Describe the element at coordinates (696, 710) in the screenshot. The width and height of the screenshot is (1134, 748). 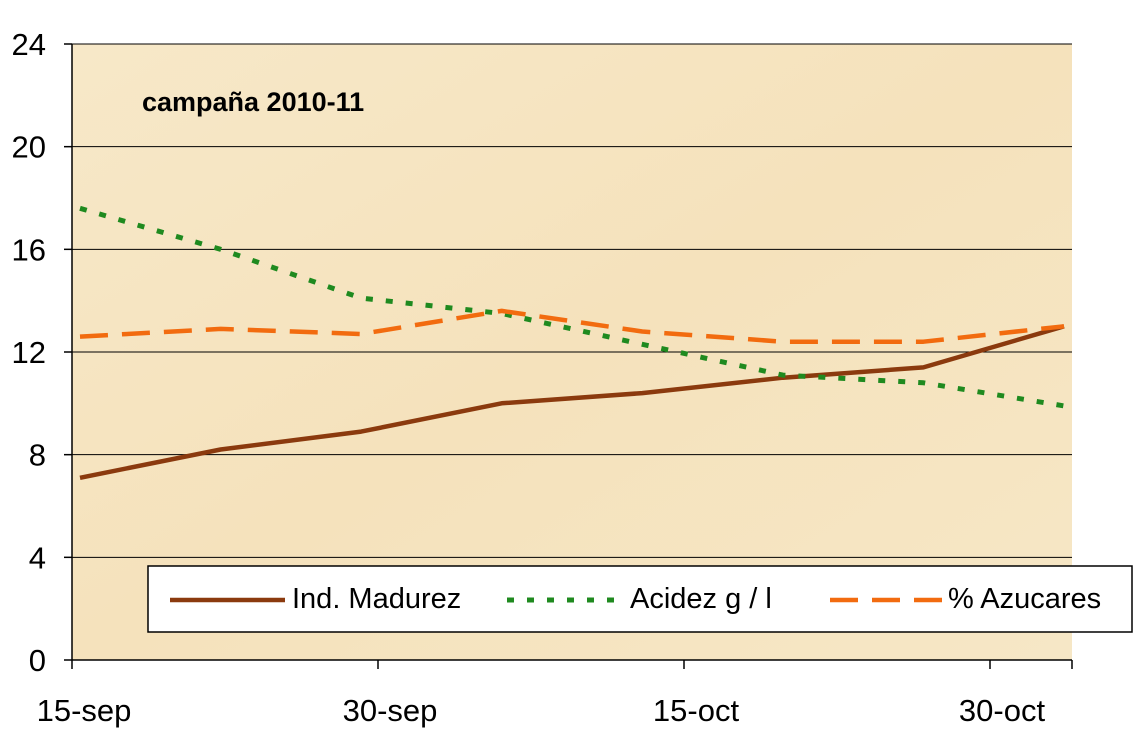
I see `x-tick-label: 15-oct` at that location.